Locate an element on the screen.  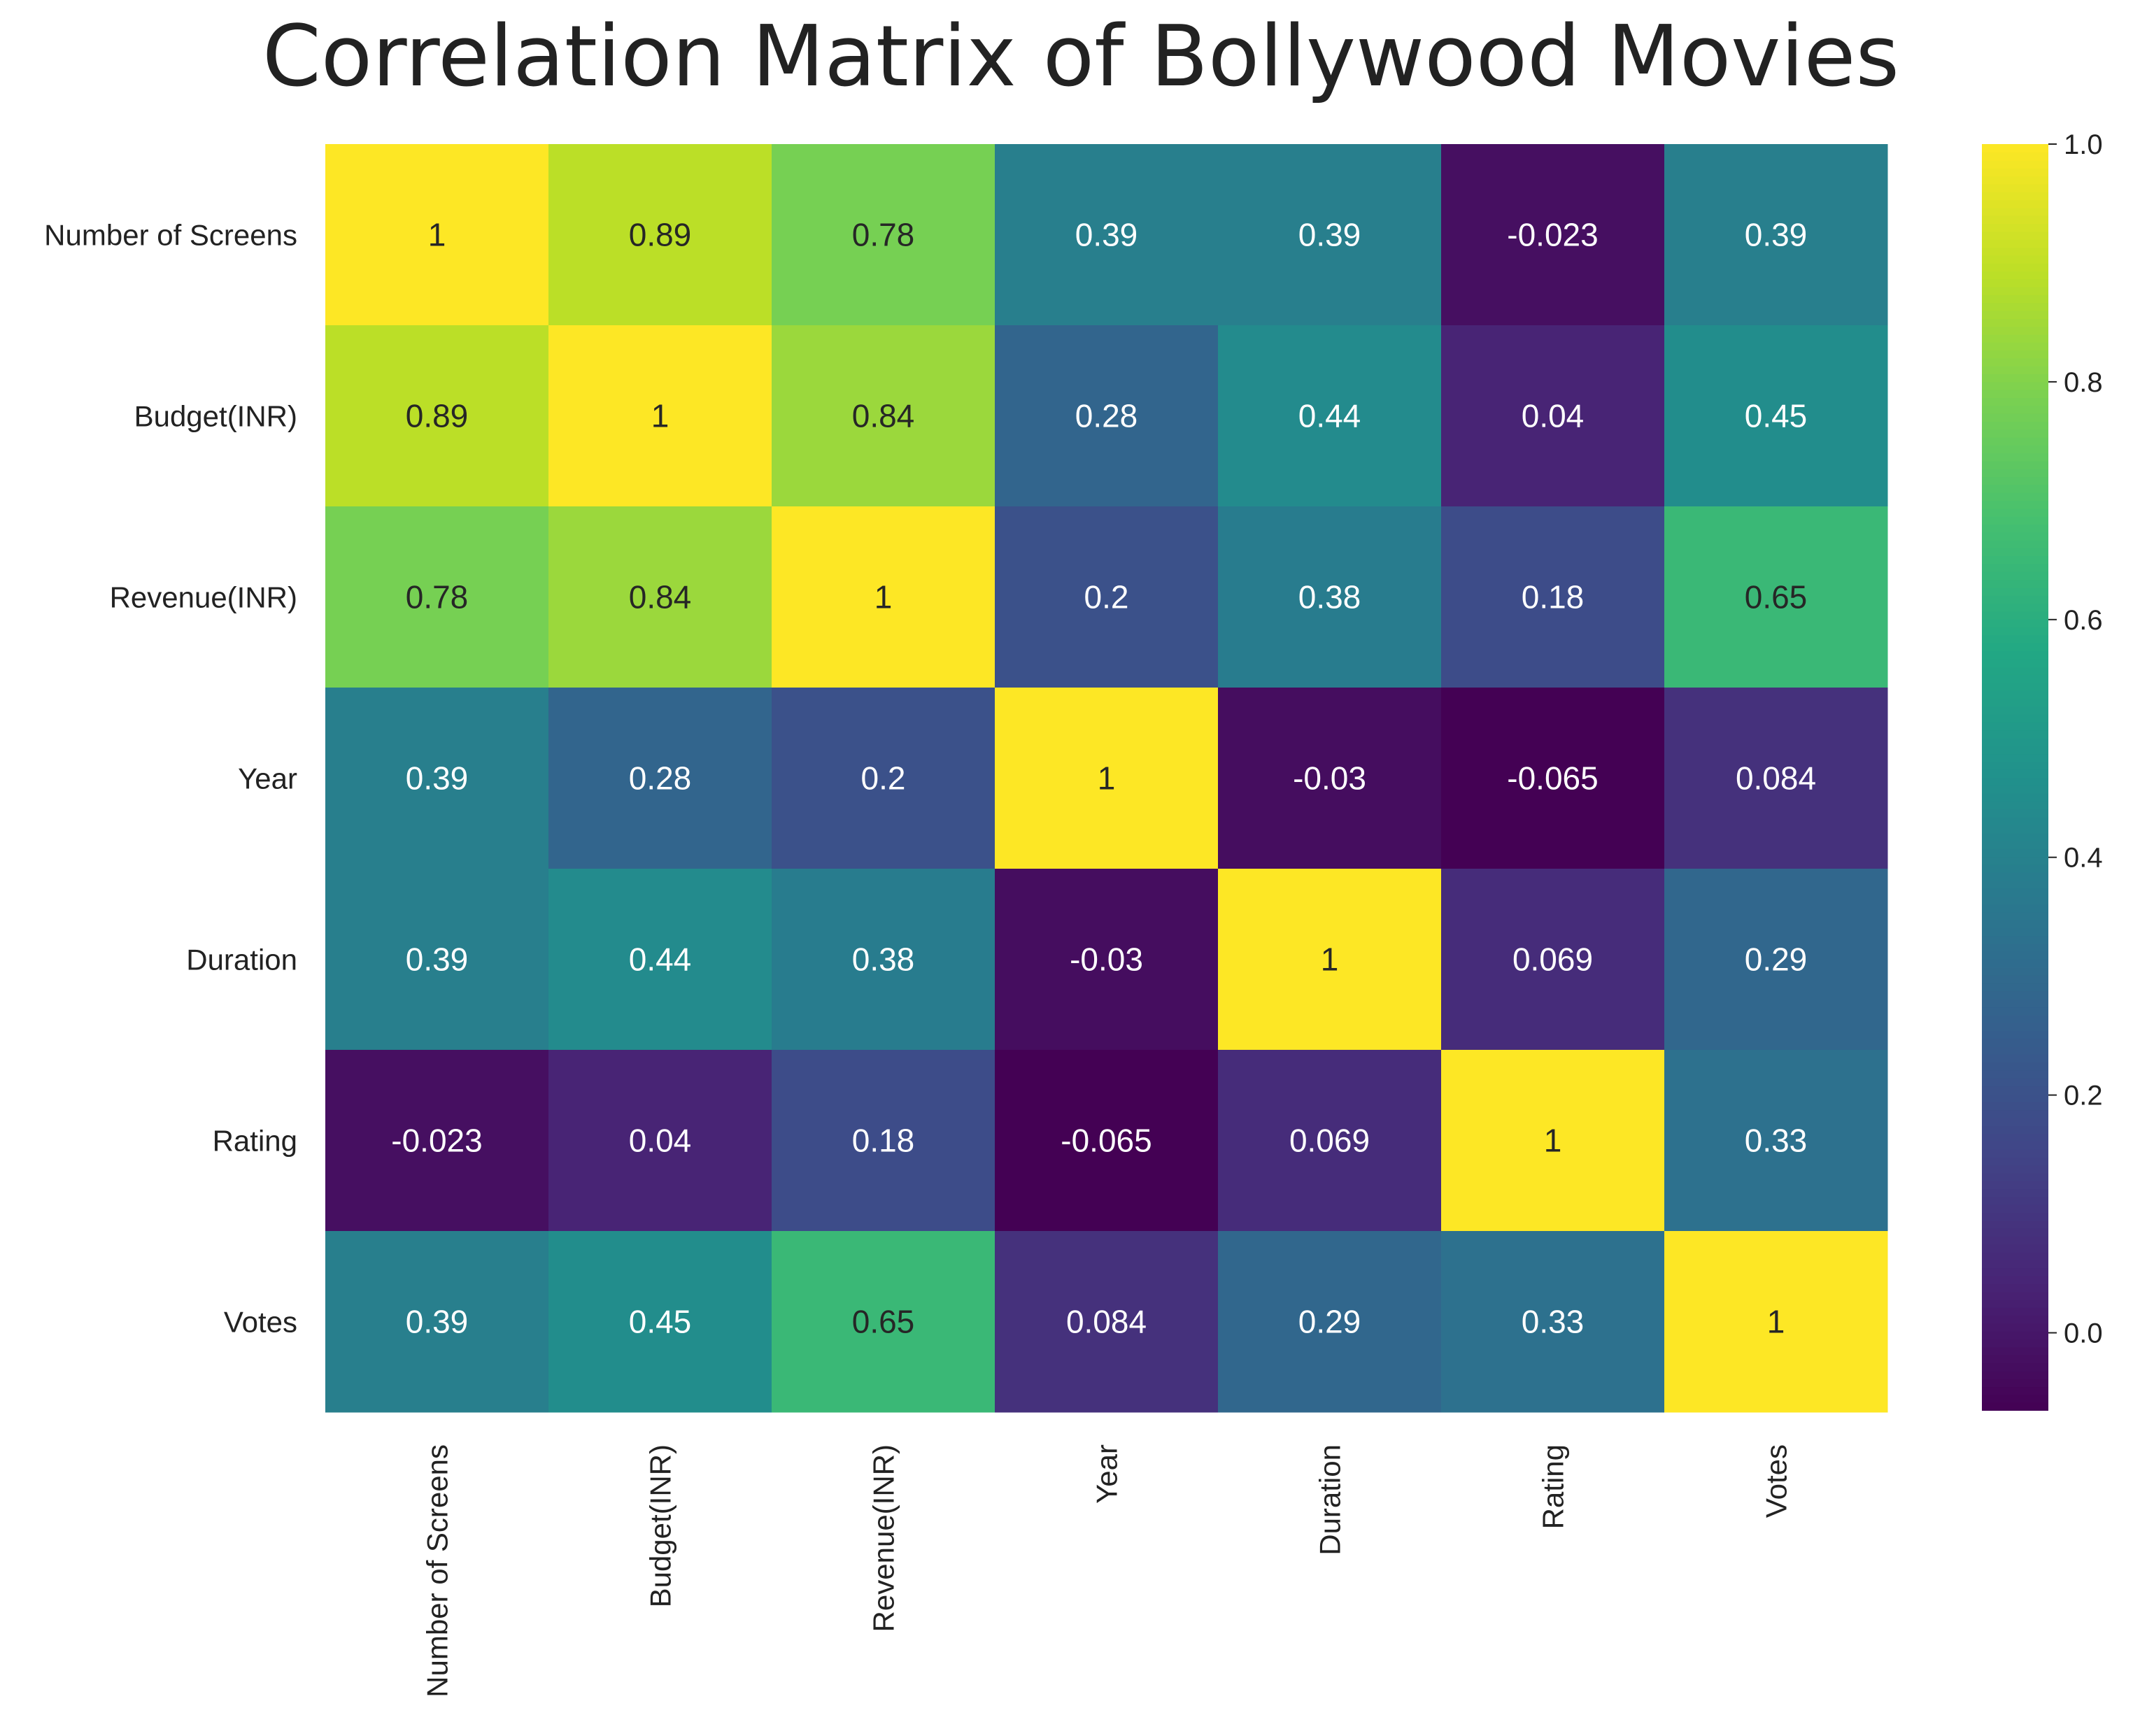
cell-value-label: 0.2 is located at coordinates (1106, 597).